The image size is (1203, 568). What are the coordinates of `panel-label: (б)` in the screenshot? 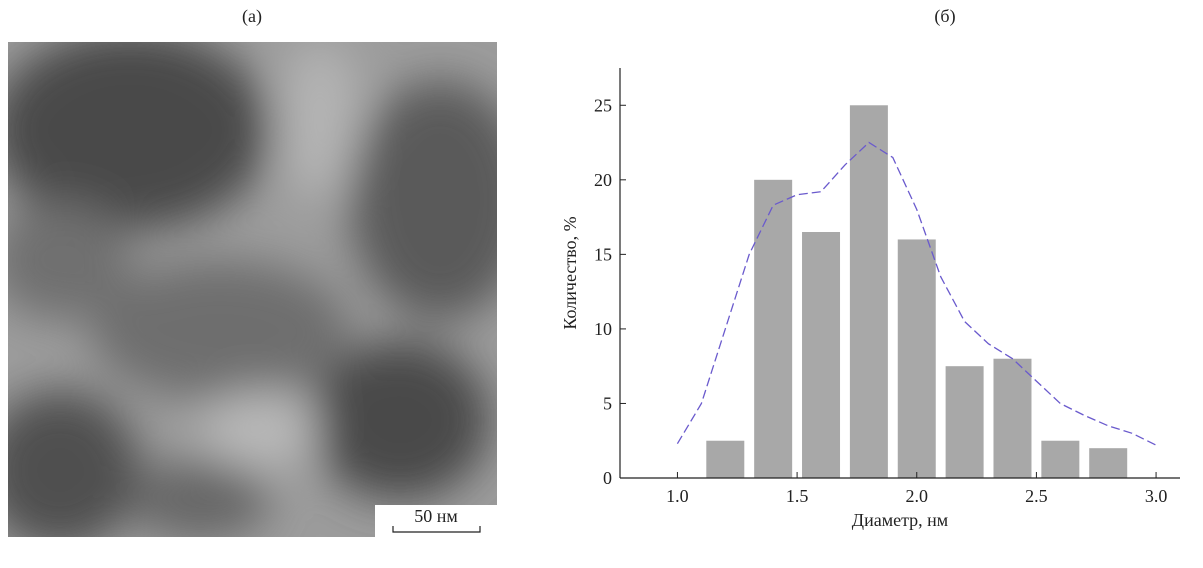 It's located at (944, 16).